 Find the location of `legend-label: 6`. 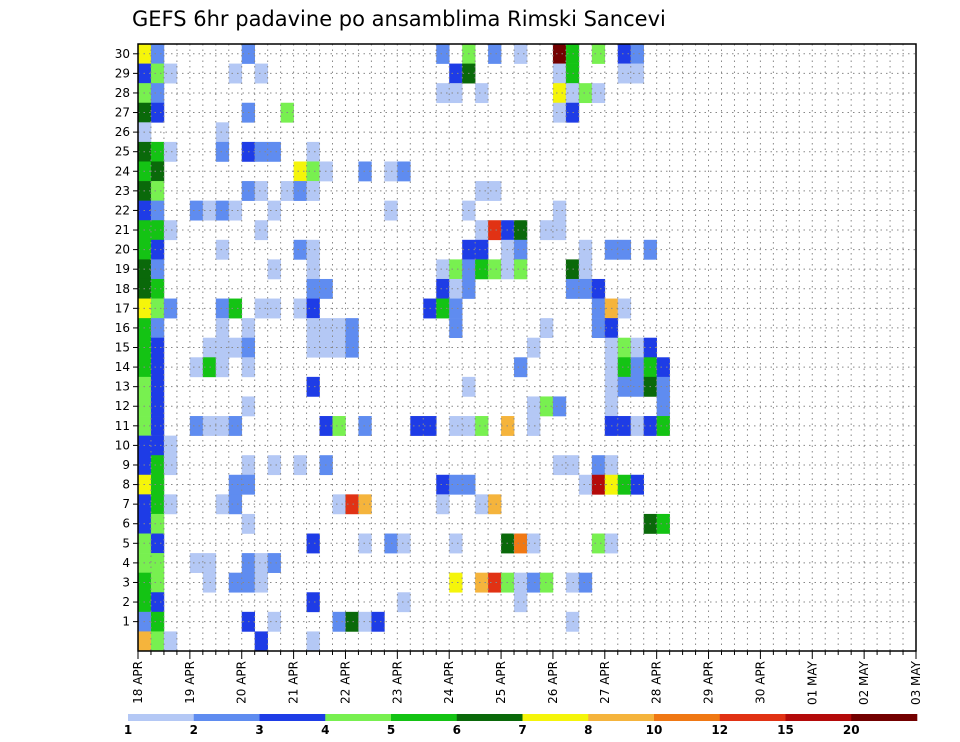

legend-label: 6 is located at coordinates (457, 730).